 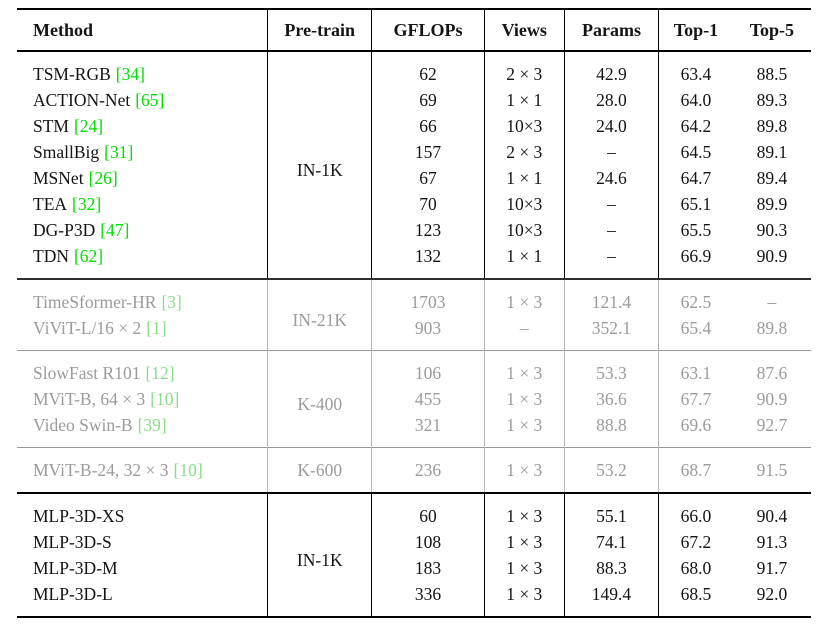 What do you see at coordinates (428, 333) in the screenshot?
I see `gflops-cell: 903` at bounding box center [428, 333].